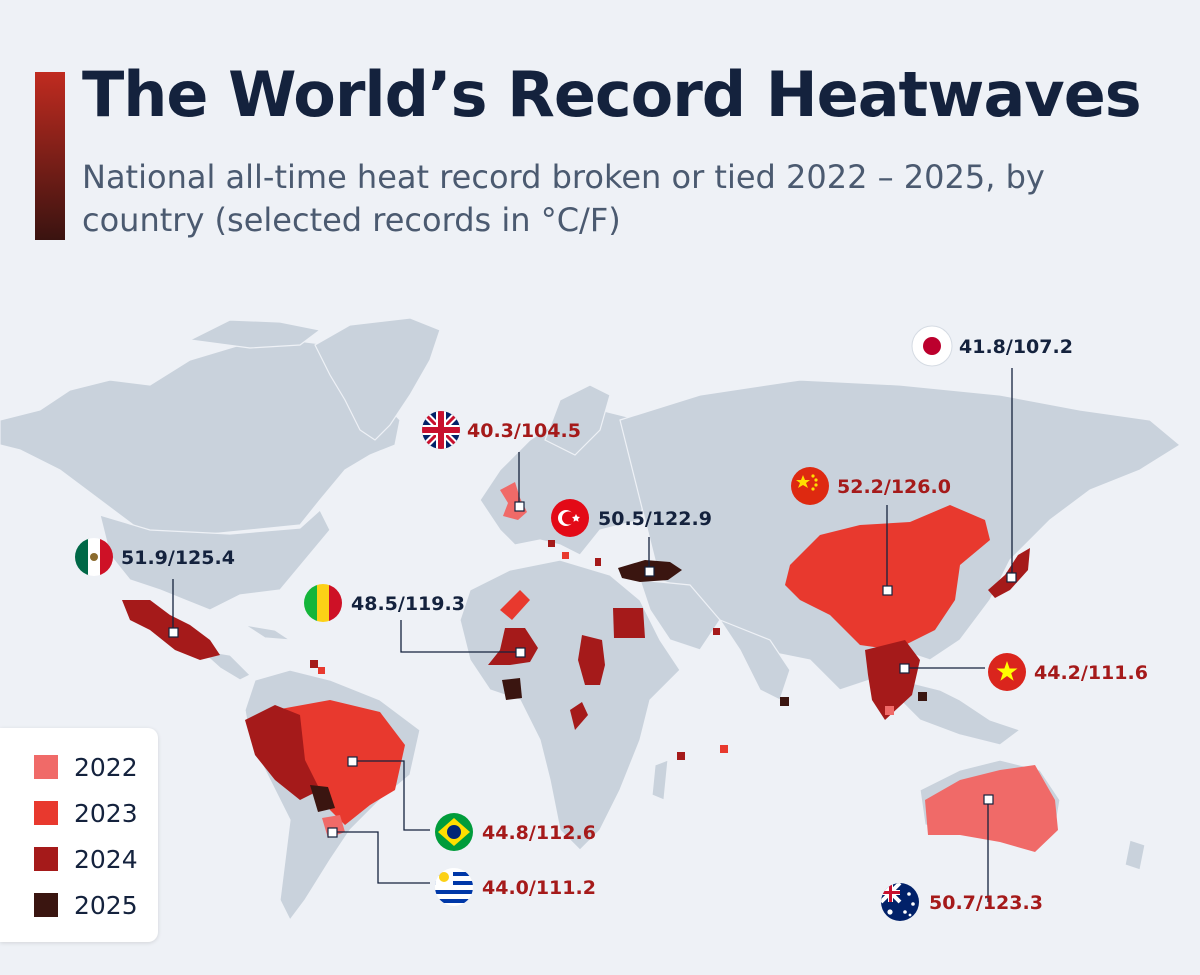 This screenshot has height=975, width=1200. I want to click on small-marker-brunei, so click(922, 696).